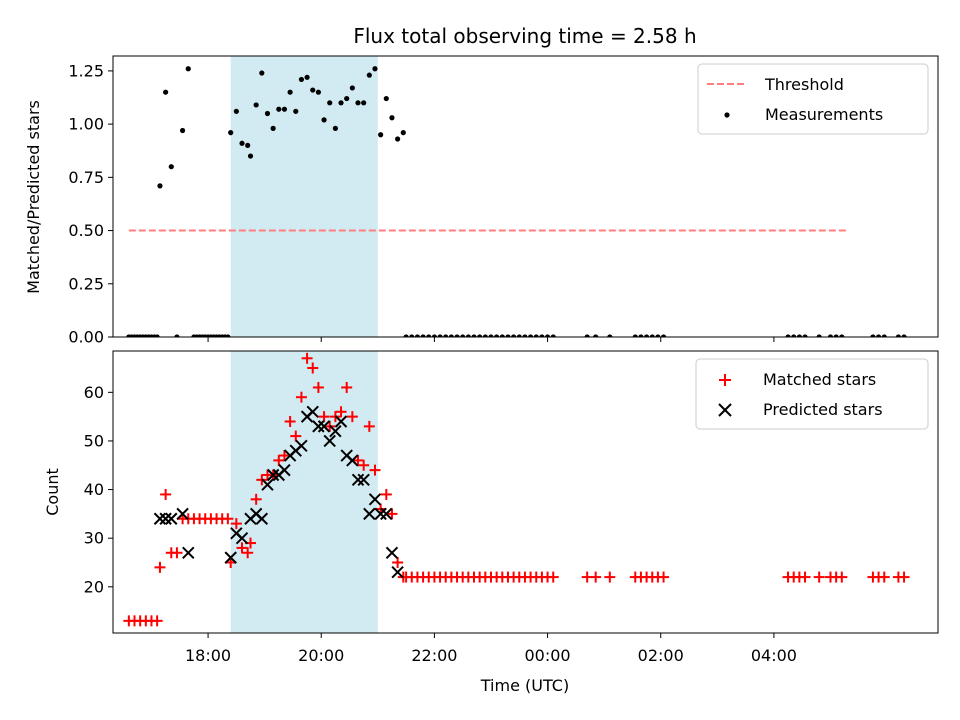  What do you see at coordinates (304, 196) in the screenshot?
I see `observing-span` at bounding box center [304, 196].